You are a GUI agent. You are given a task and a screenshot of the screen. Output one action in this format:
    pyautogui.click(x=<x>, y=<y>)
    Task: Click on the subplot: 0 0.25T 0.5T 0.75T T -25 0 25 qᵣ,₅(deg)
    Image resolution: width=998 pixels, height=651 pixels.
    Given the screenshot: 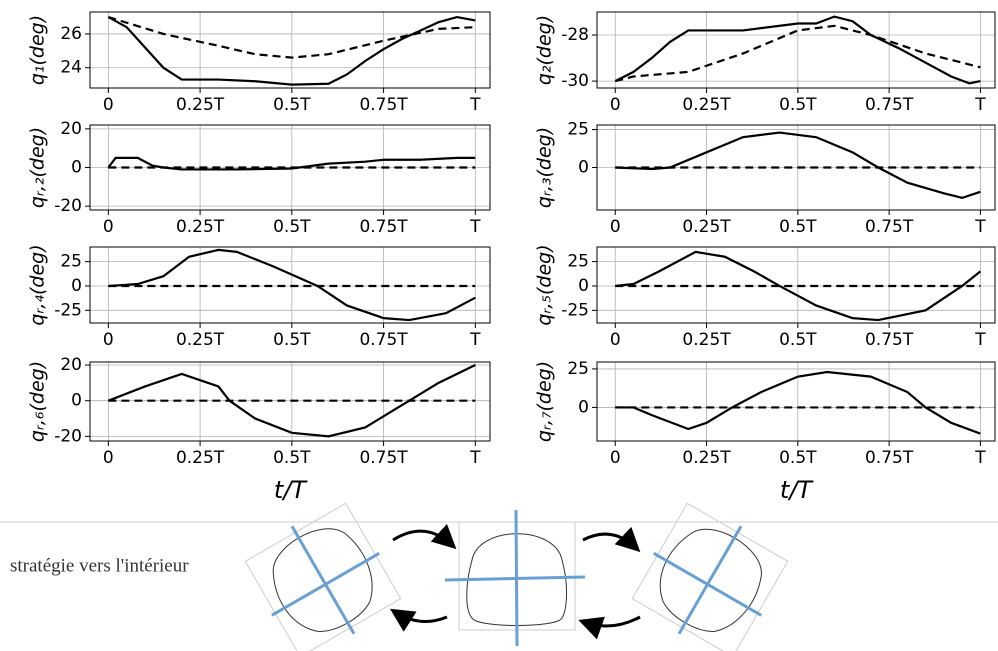 What is the action you would take?
    pyautogui.click(x=765, y=297)
    